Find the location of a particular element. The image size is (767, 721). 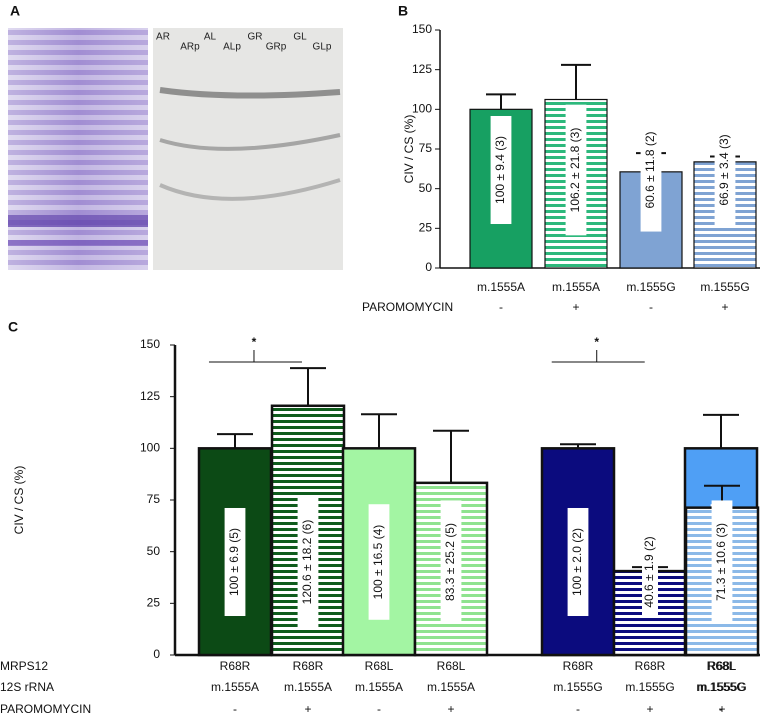

lane-label: GLp is located at coordinates (322, 47).